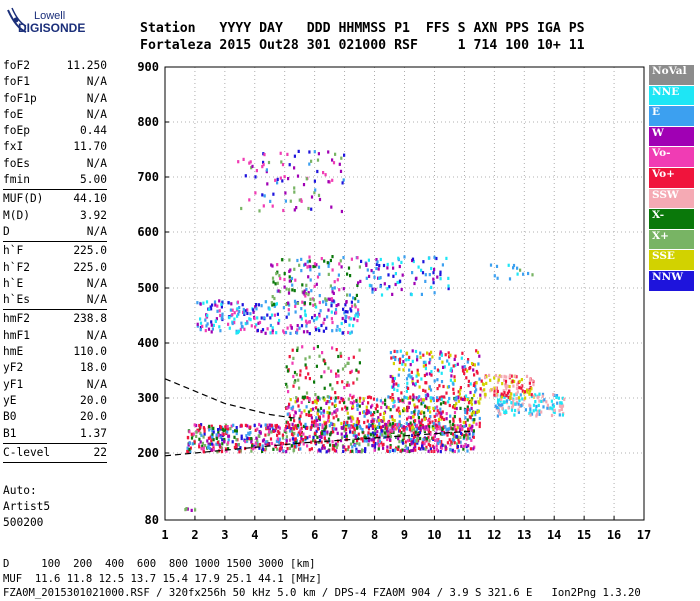 The width and height of the screenshot is (700, 601). What do you see at coordinates (13, 147) in the screenshot?
I see `param-label: fxI` at bounding box center [13, 147].